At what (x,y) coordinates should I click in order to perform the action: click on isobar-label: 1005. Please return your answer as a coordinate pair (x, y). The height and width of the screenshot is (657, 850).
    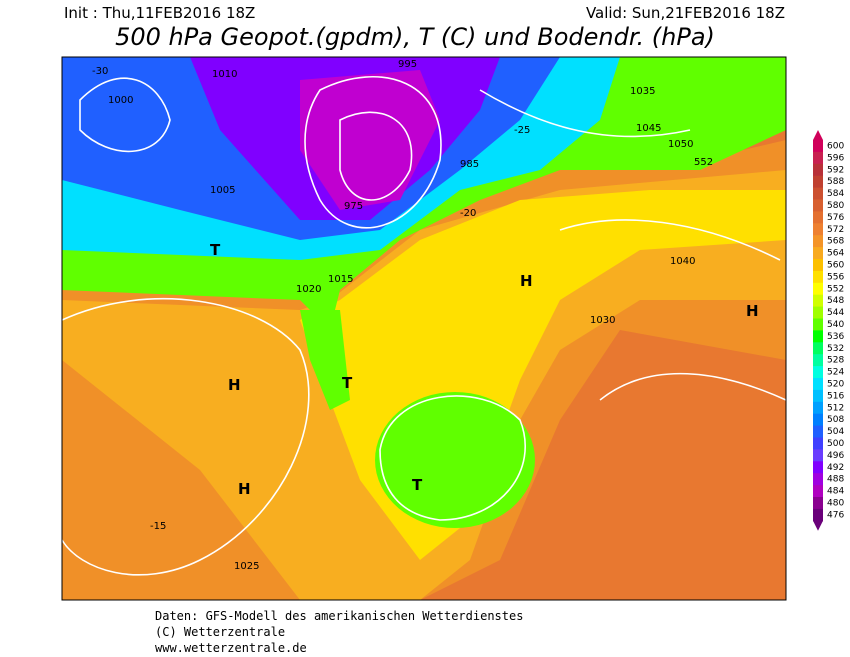
    Looking at the image, I should click on (222, 190).